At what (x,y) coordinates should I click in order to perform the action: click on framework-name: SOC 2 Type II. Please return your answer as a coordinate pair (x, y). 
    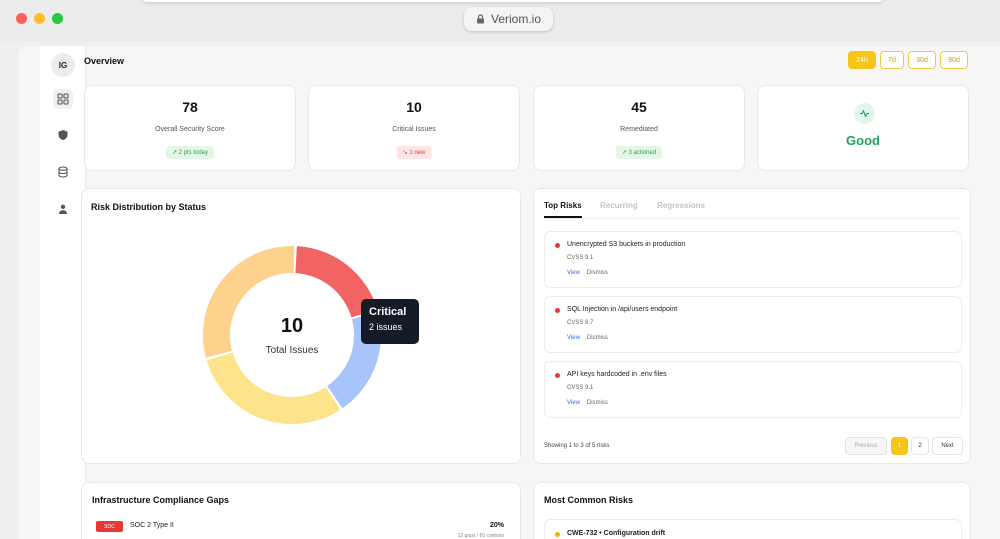
    Looking at the image, I should click on (152, 525).